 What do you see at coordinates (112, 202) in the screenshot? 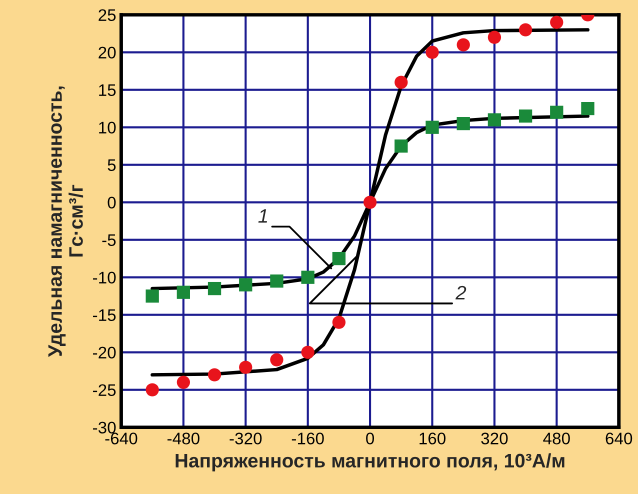
I see `y-tick-label: 0` at bounding box center [112, 202].